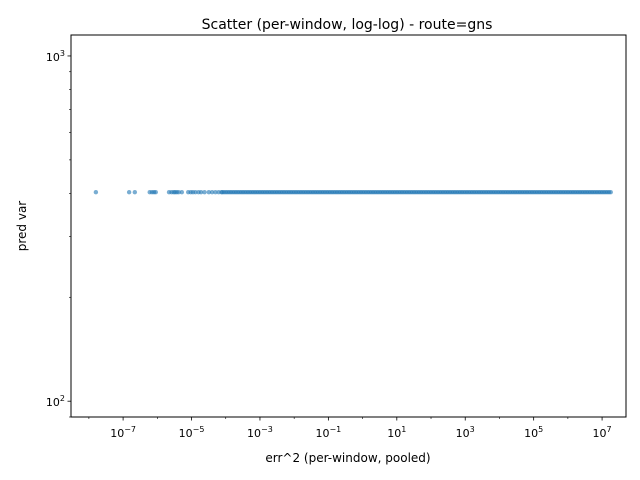 The width and height of the screenshot is (640, 480). What do you see at coordinates (22, 226) in the screenshot?
I see `y-axis-label: pred var` at bounding box center [22, 226].